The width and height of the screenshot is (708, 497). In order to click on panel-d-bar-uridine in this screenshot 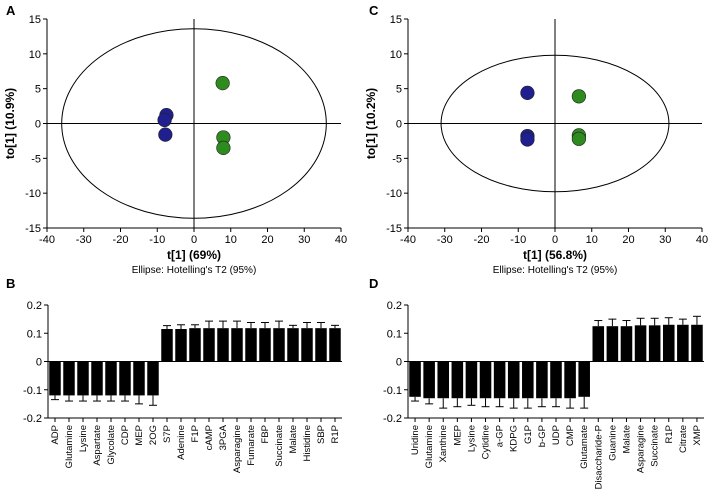, I will do `click(415, 379)`.